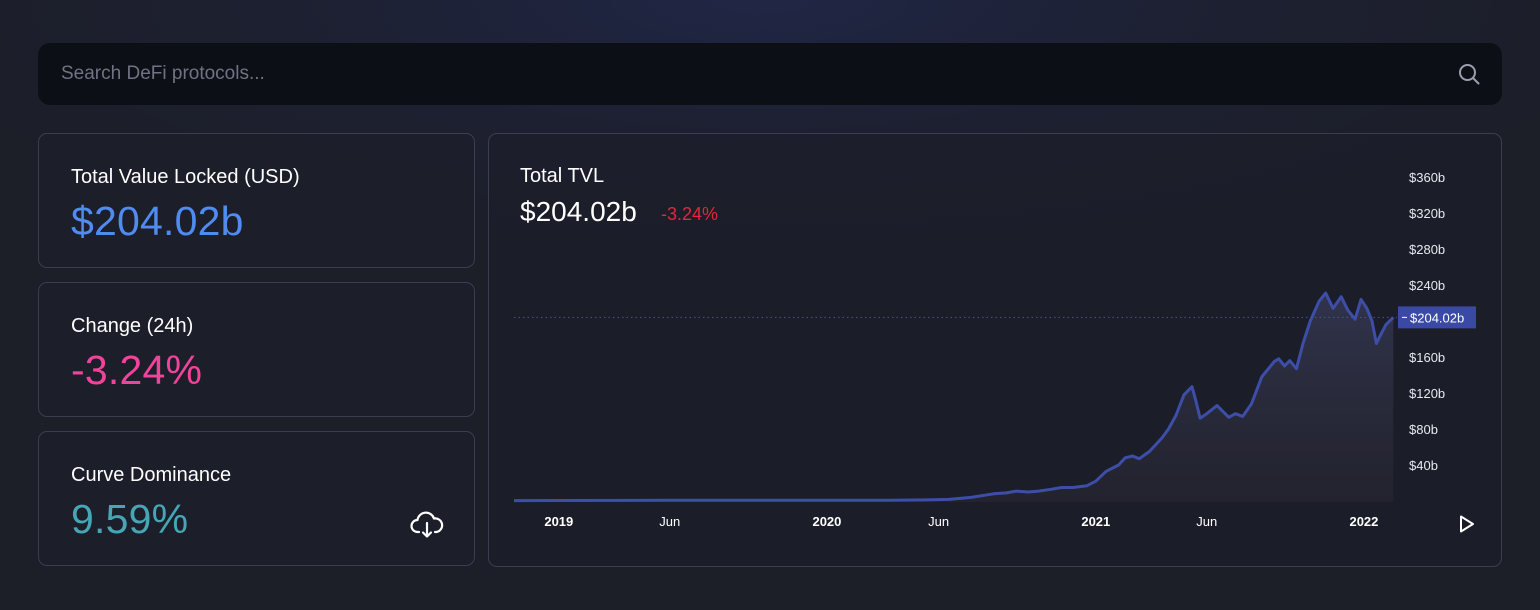 The image size is (1540, 610). I want to click on x-tick-label: 2022, so click(1363, 521).